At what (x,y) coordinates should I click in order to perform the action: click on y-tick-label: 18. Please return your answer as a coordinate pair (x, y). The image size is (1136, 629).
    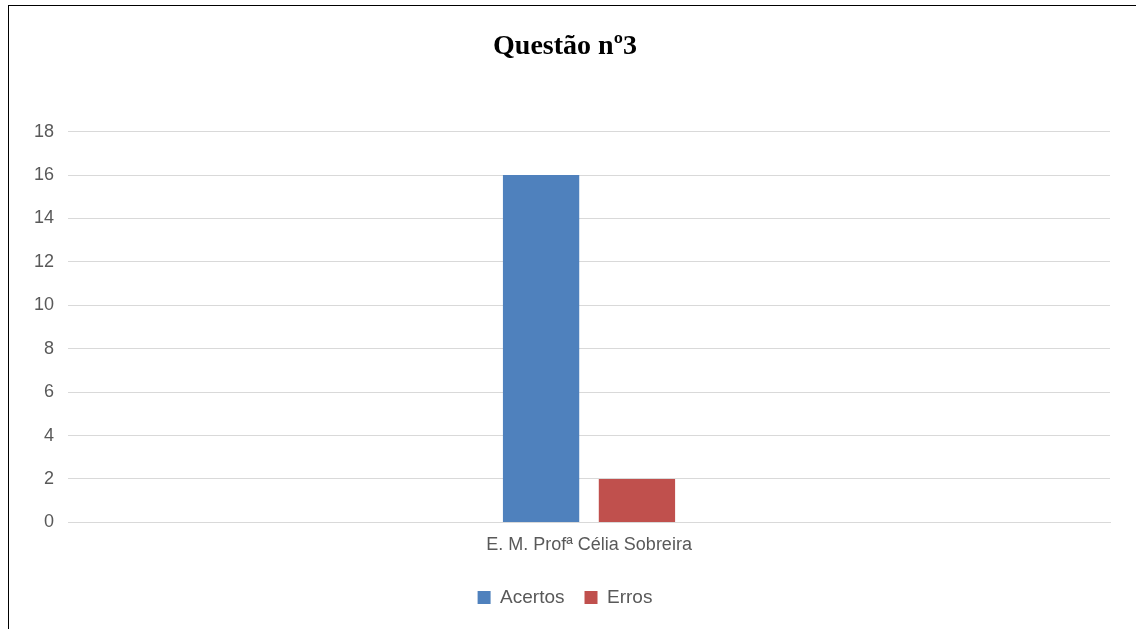
    Looking at the image, I should click on (44, 130).